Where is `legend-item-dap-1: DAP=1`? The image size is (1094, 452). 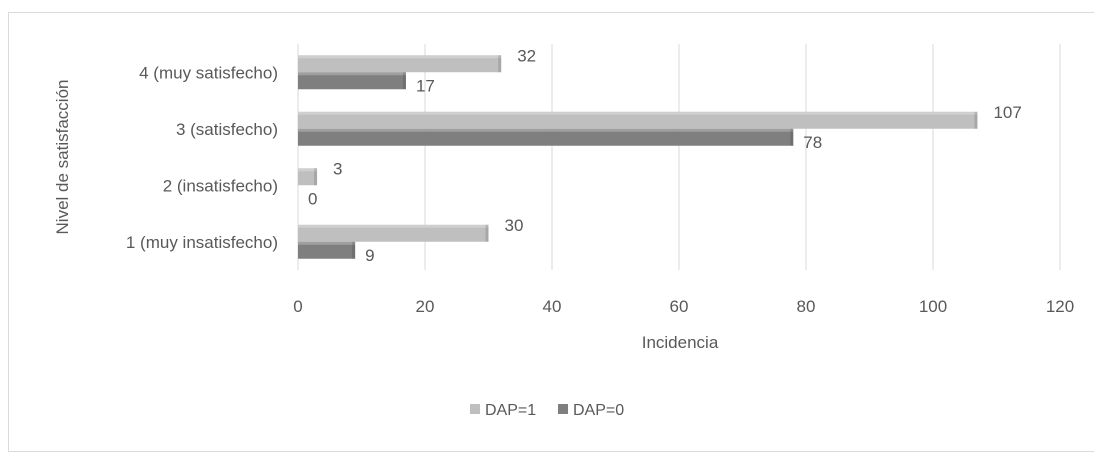
legend-item-dap-1: DAP=1 is located at coordinates (503, 410).